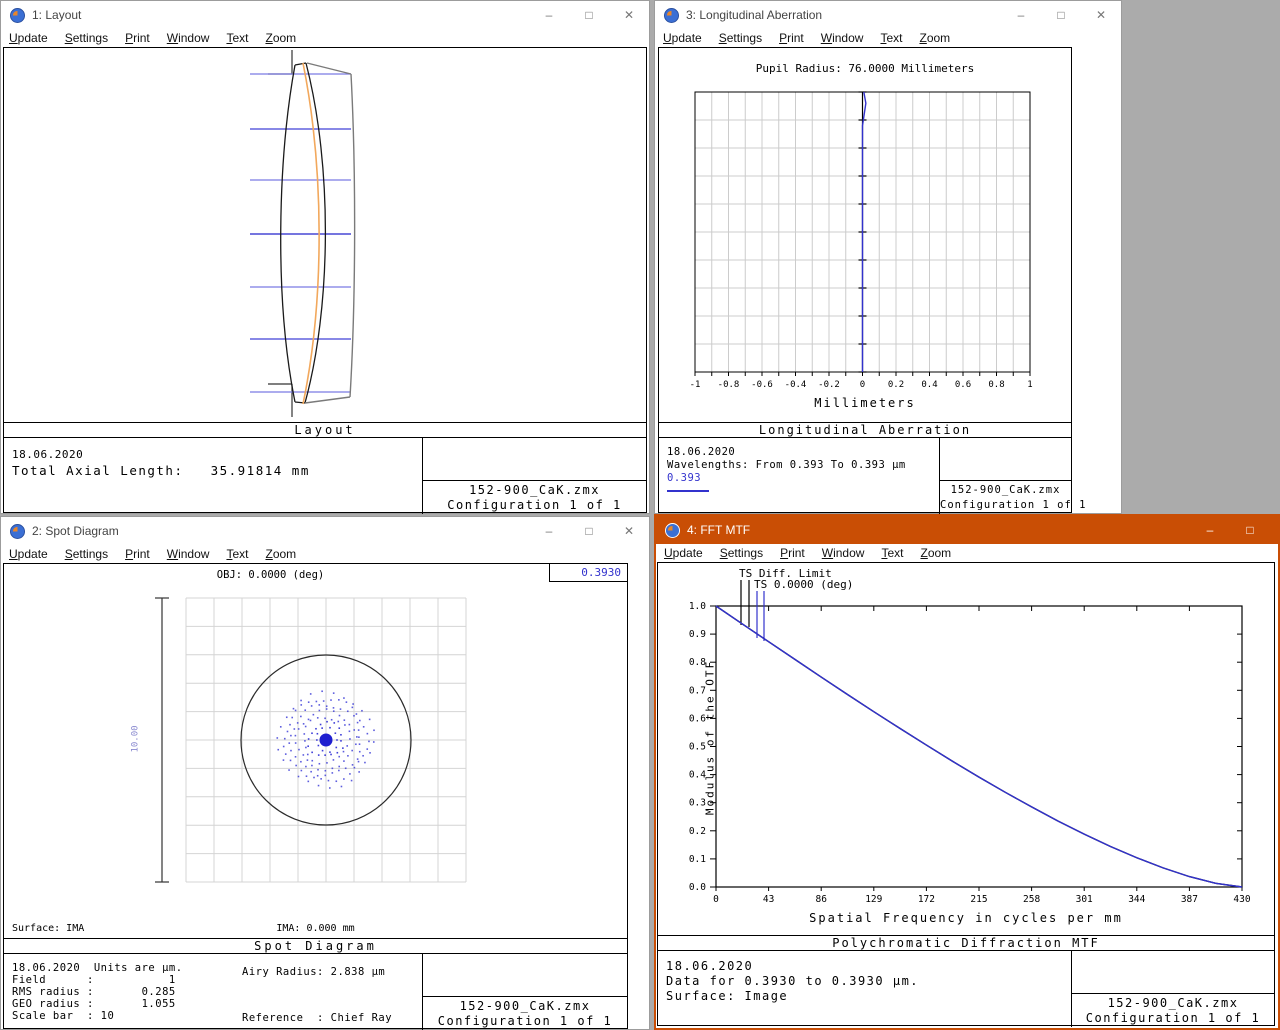 The image size is (1280, 1030). I want to click on airy-disk-circle, so click(326, 740).